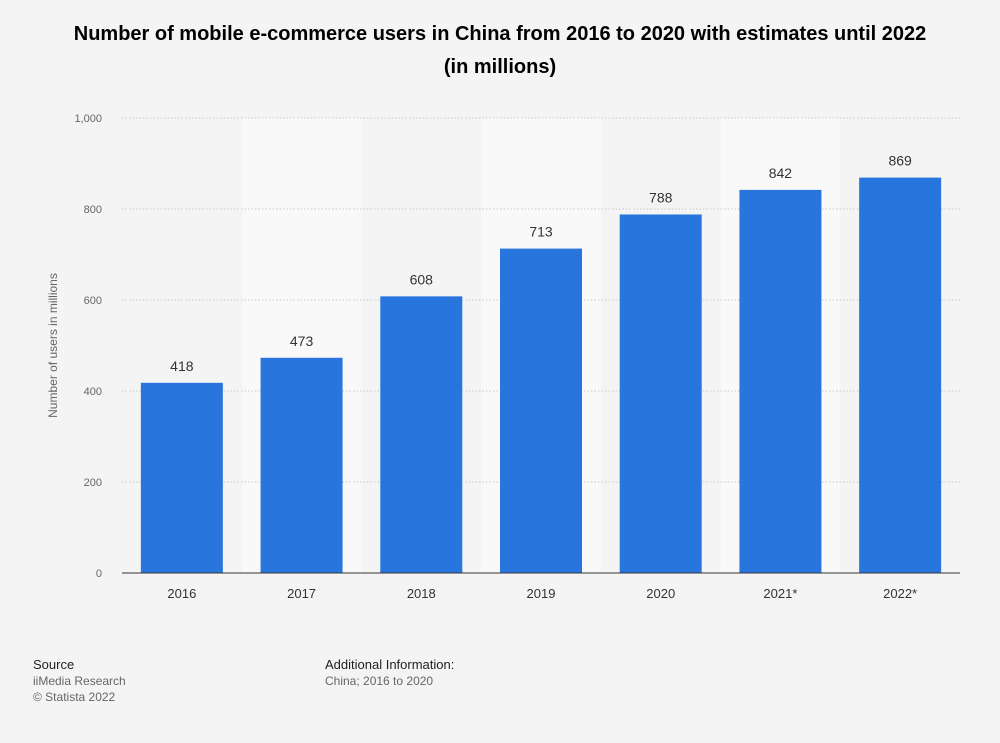  Describe the element at coordinates (660, 593) in the screenshot. I see `x-tick-label: 2020` at that location.